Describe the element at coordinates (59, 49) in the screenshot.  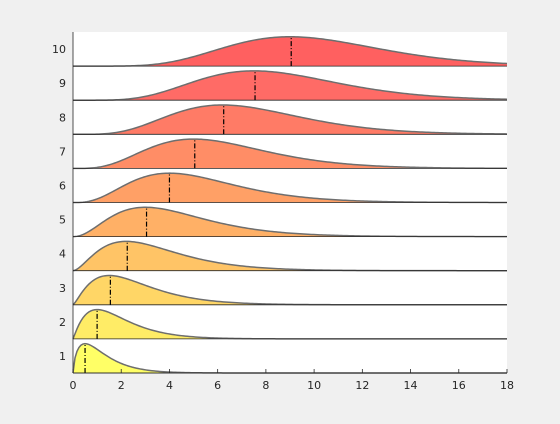
I see `y-tick-label: 10` at that location.